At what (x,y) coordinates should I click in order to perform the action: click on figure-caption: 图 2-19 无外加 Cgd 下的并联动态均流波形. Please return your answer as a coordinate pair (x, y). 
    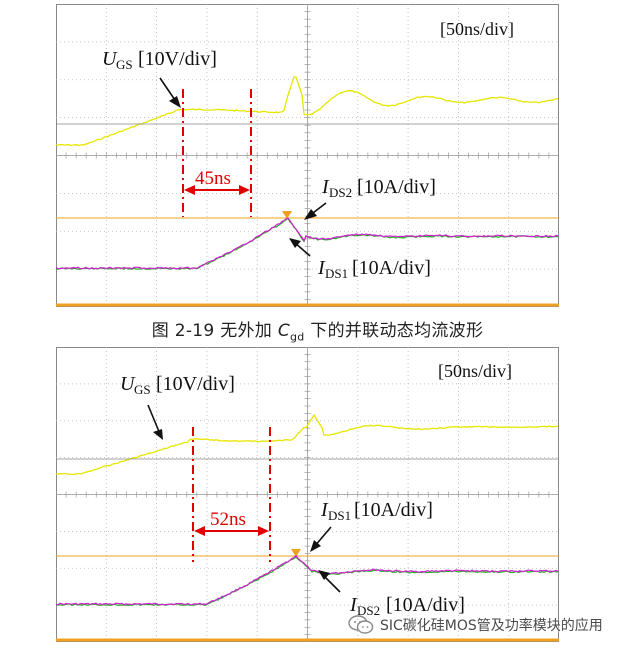
    Looking at the image, I should click on (317, 329).